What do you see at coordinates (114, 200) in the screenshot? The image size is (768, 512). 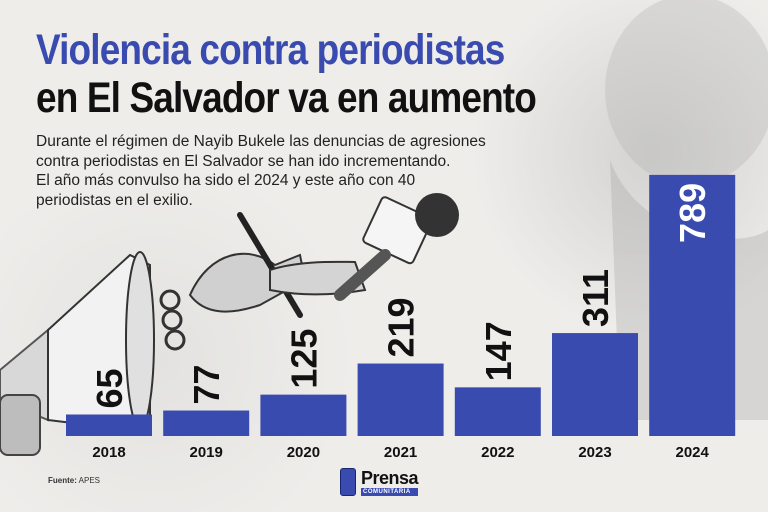 I see `subtitle-line: periodistas en el exilio.` at bounding box center [114, 200].